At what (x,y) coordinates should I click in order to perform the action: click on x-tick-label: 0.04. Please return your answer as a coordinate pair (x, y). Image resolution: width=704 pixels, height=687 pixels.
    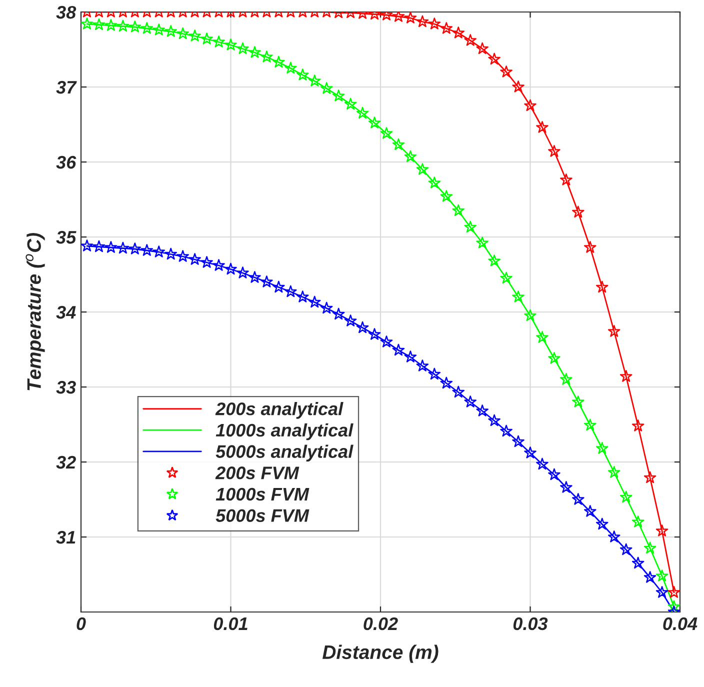
    Looking at the image, I should click on (680, 623).